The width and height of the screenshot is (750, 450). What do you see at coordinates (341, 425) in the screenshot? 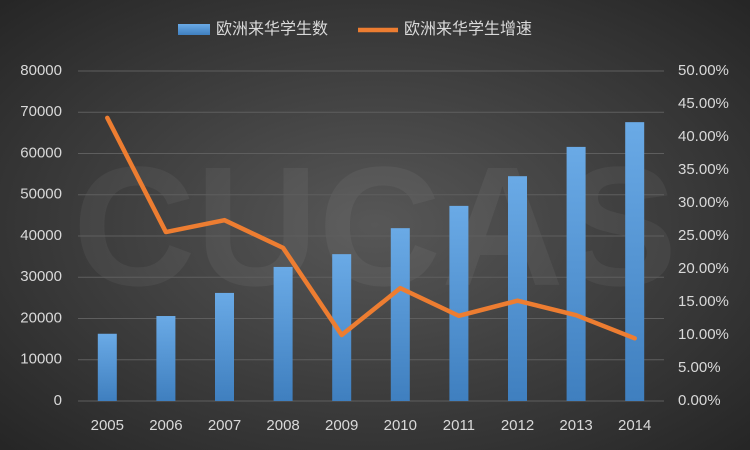
I see `x-tick-label: 2009` at bounding box center [341, 425].